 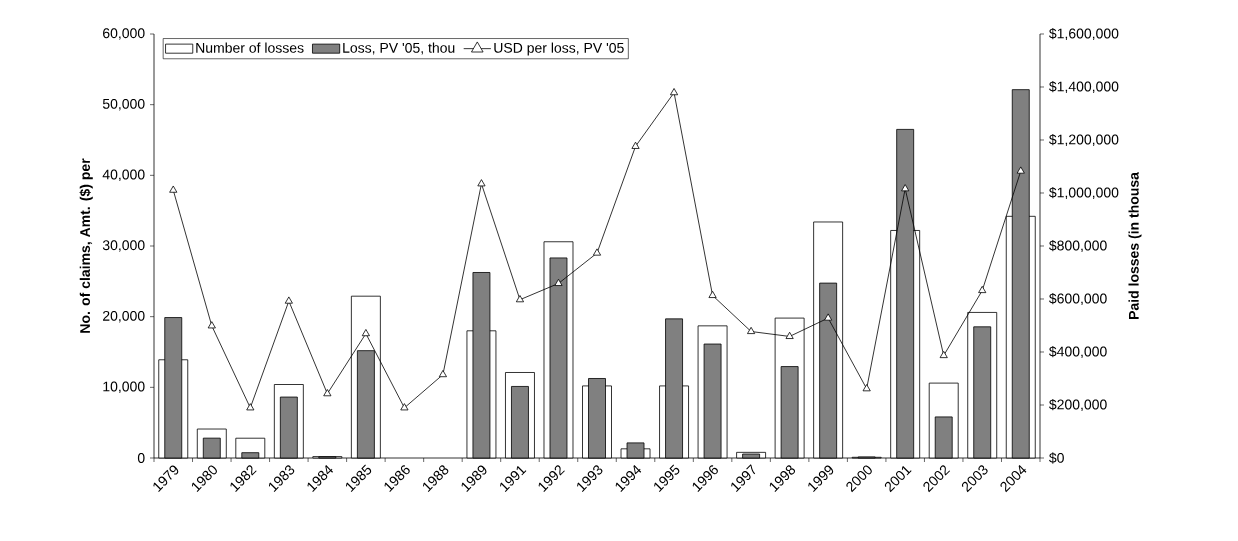 What do you see at coordinates (123, 175) in the screenshot?
I see `y-tick-label: 40,000` at bounding box center [123, 175].